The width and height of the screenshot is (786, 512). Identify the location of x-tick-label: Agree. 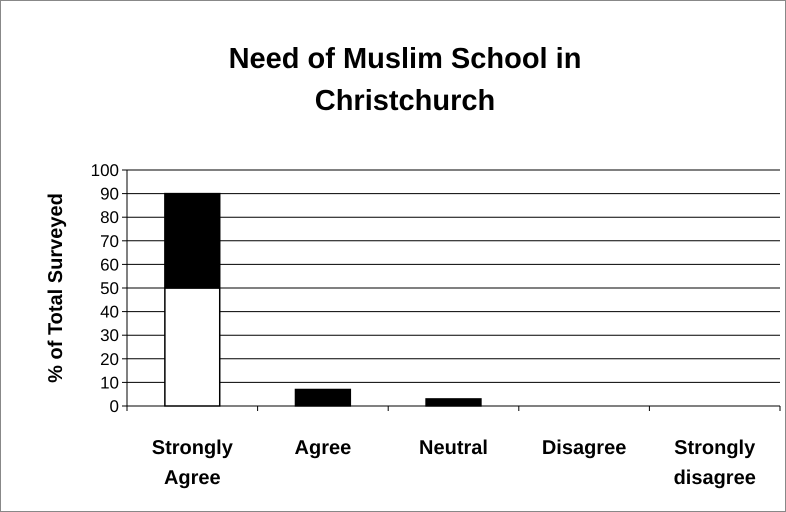
(323, 448).